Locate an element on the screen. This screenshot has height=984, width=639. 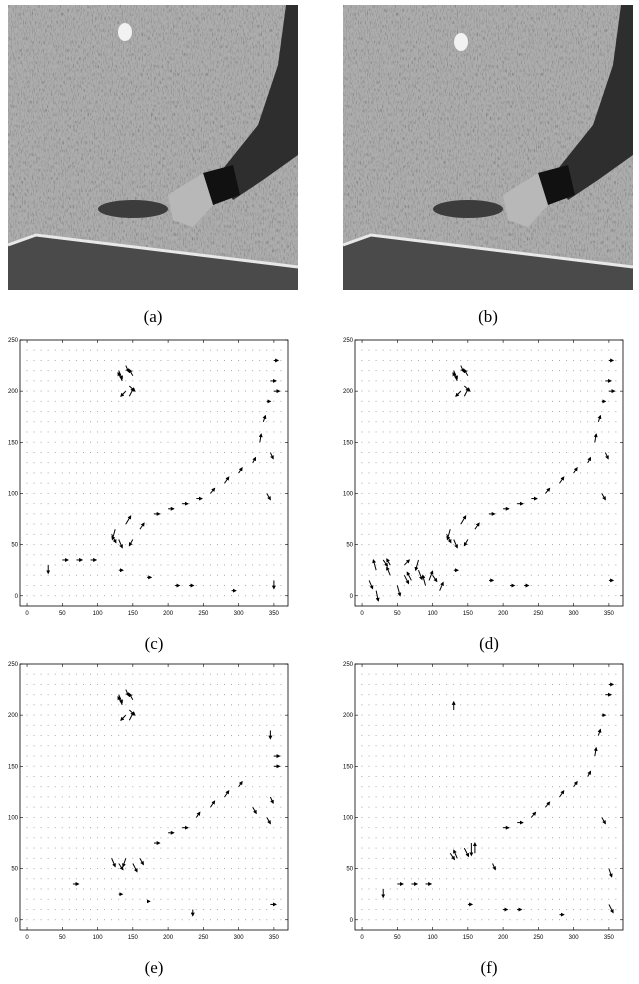
caption: (c) is located at coordinates (154, 643).